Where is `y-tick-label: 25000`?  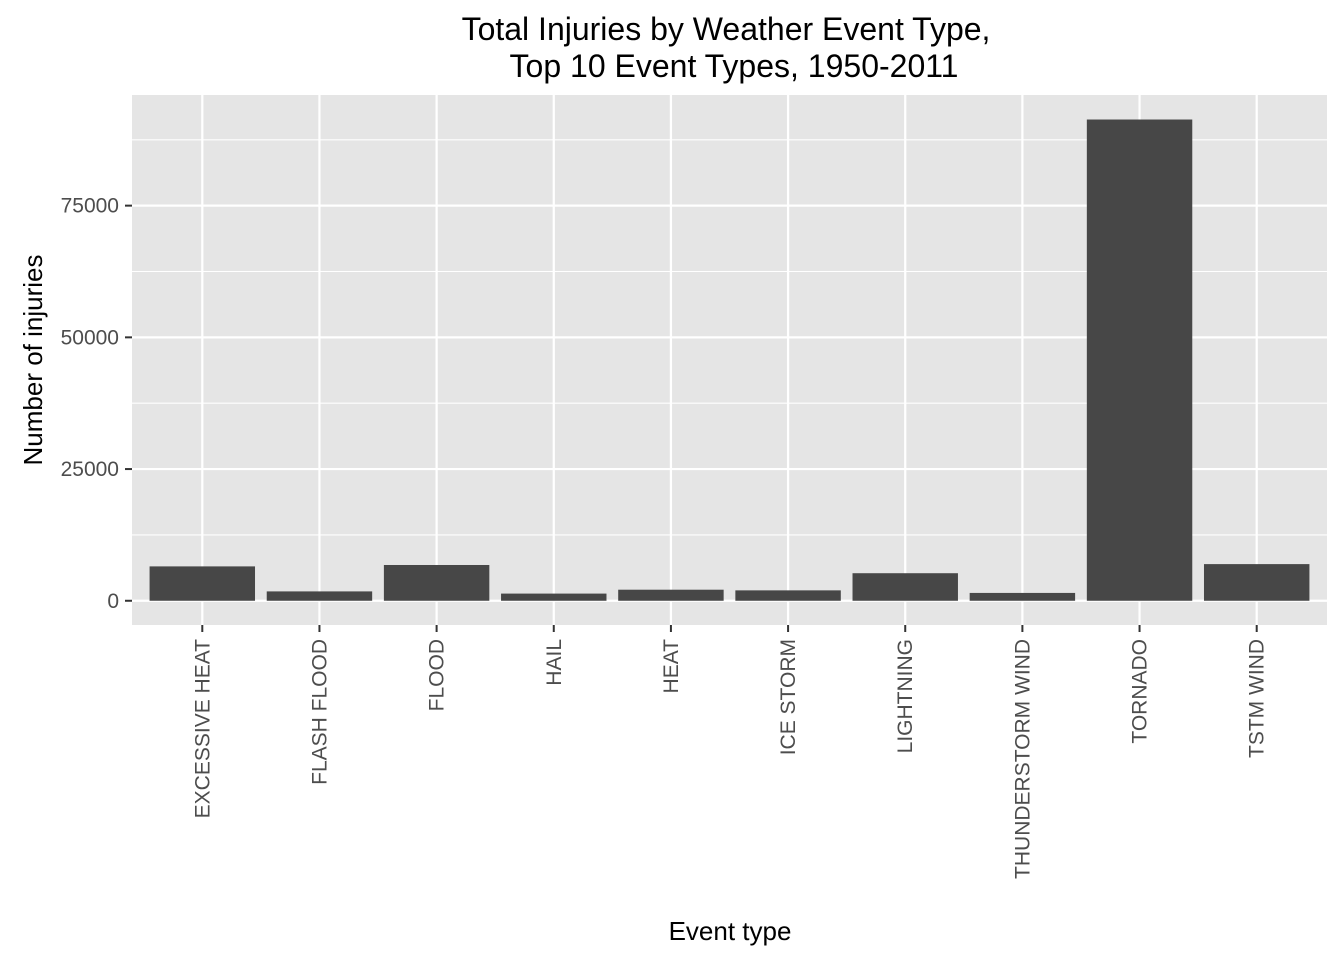
y-tick-label: 25000 is located at coordinates (90, 469).